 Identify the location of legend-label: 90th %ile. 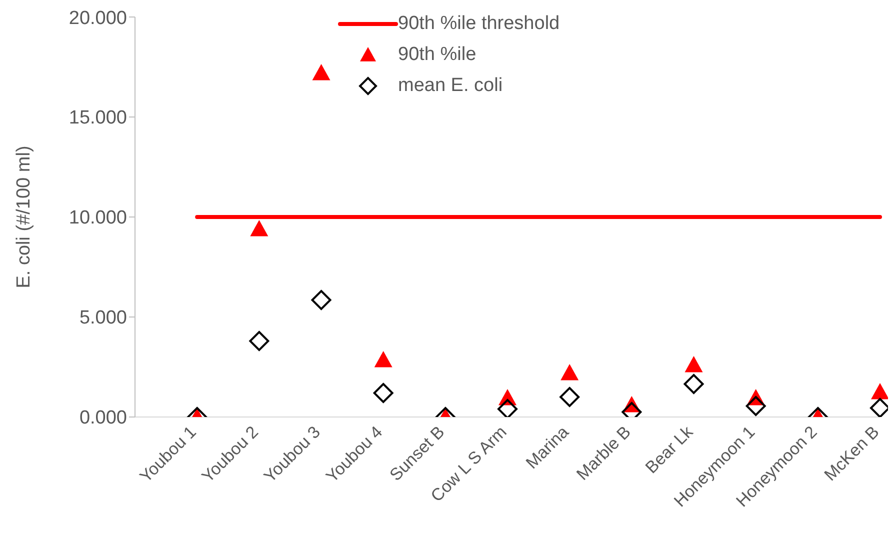
(437, 55).